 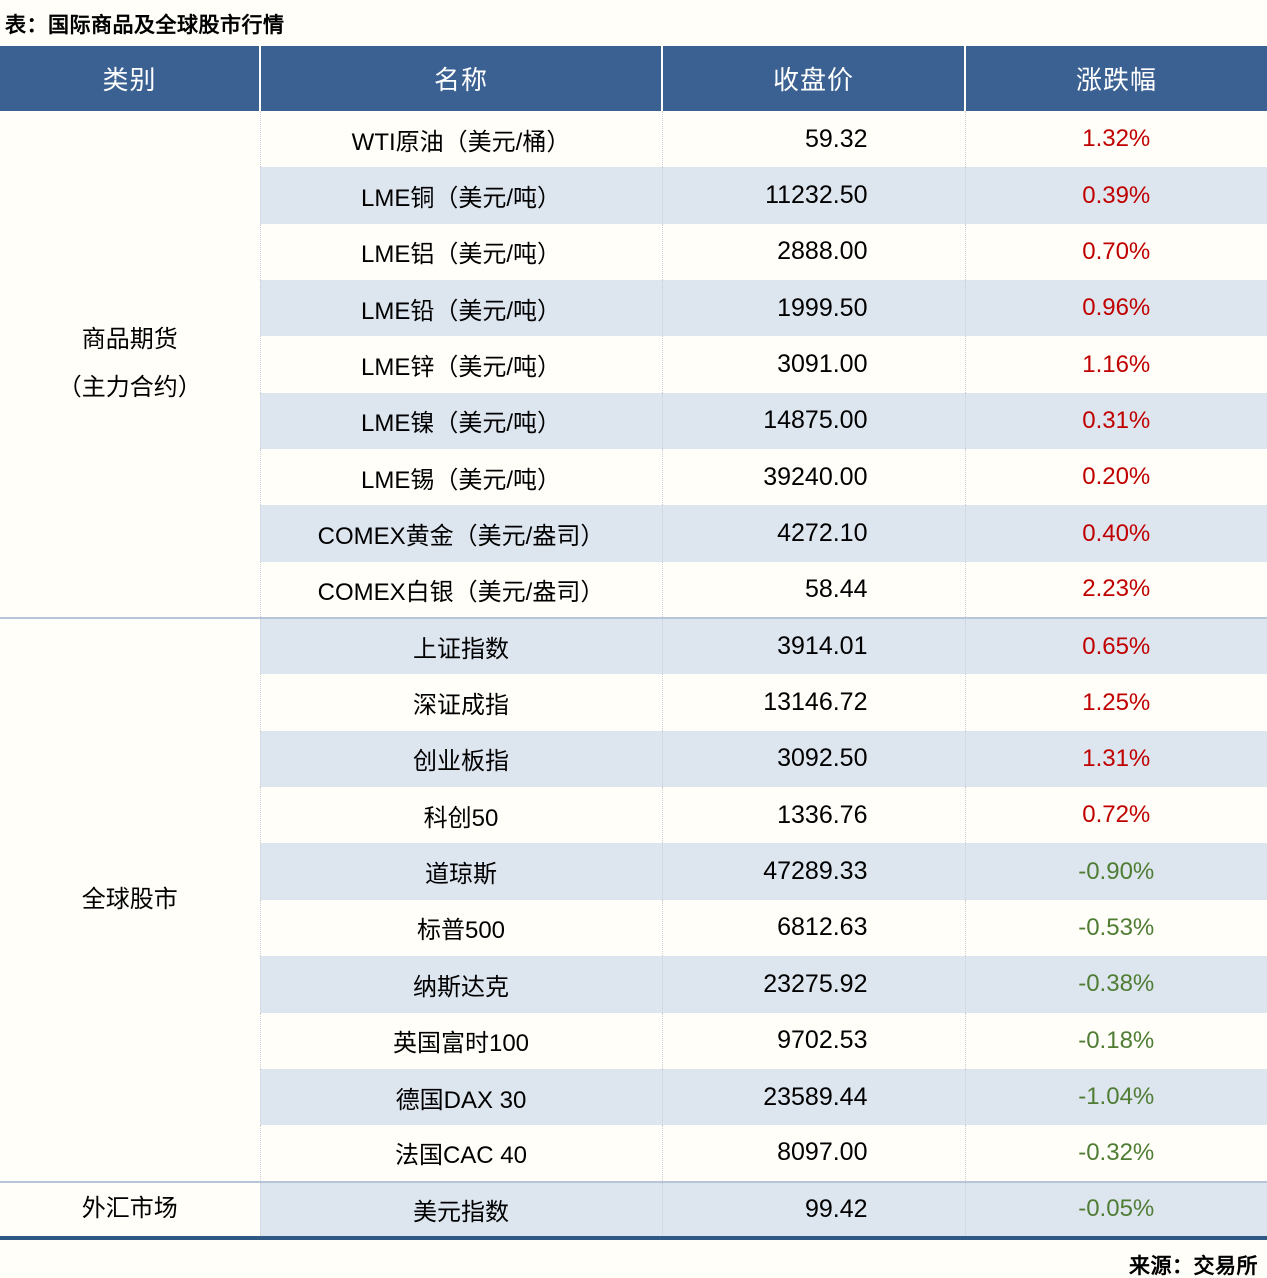 What do you see at coordinates (460, 139) in the screenshot?
I see `instrument-name: WTI原油（美元/桶）` at bounding box center [460, 139].